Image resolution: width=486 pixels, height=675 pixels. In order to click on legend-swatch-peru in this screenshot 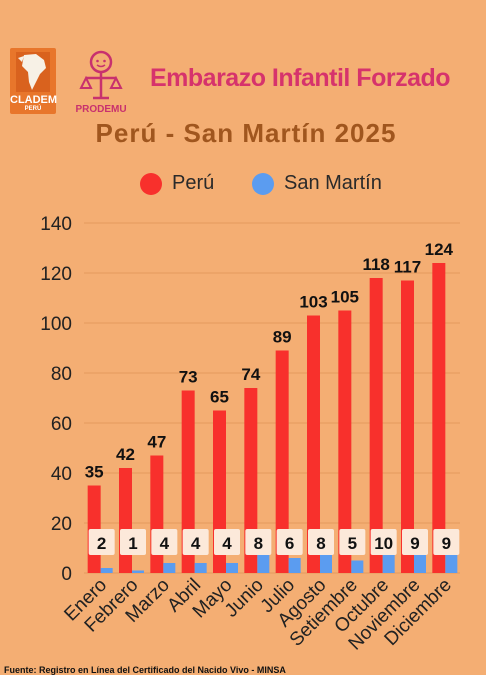, I will do `click(151, 183)`.